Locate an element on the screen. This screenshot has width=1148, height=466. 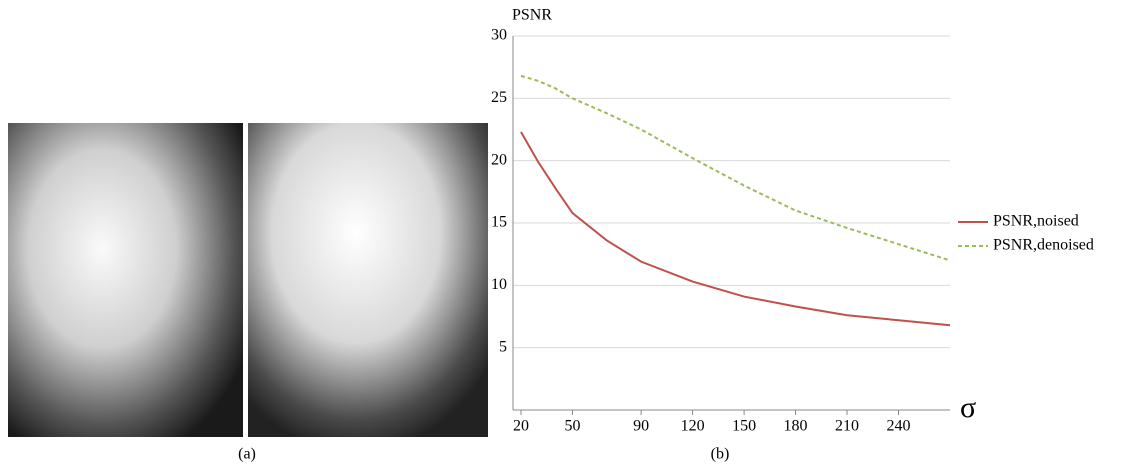
x-tick-label: 20 is located at coordinates (521, 426).